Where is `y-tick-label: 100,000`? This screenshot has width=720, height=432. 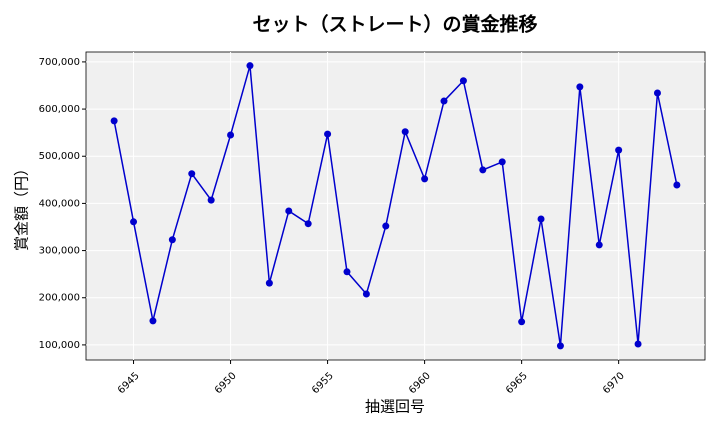
y-tick-label: 100,000 is located at coordinates (59, 345).